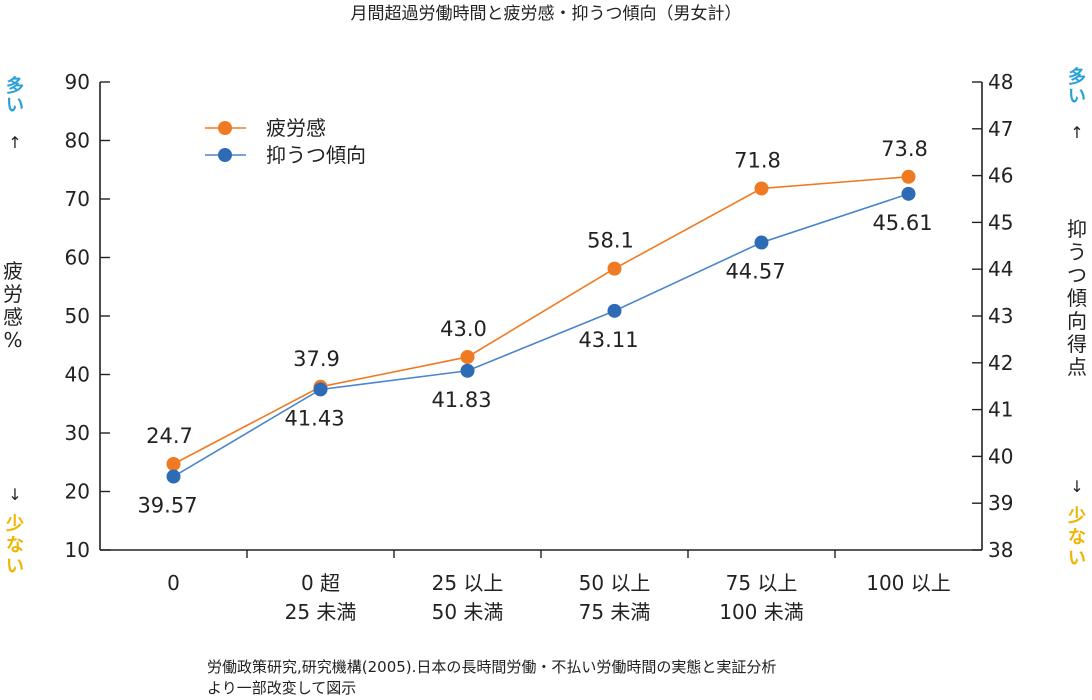  What do you see at coordinates (1076, 132) in the screenshot?
I see `right-hint-up-arrow: ↑` at bounding box center [1076, 132].